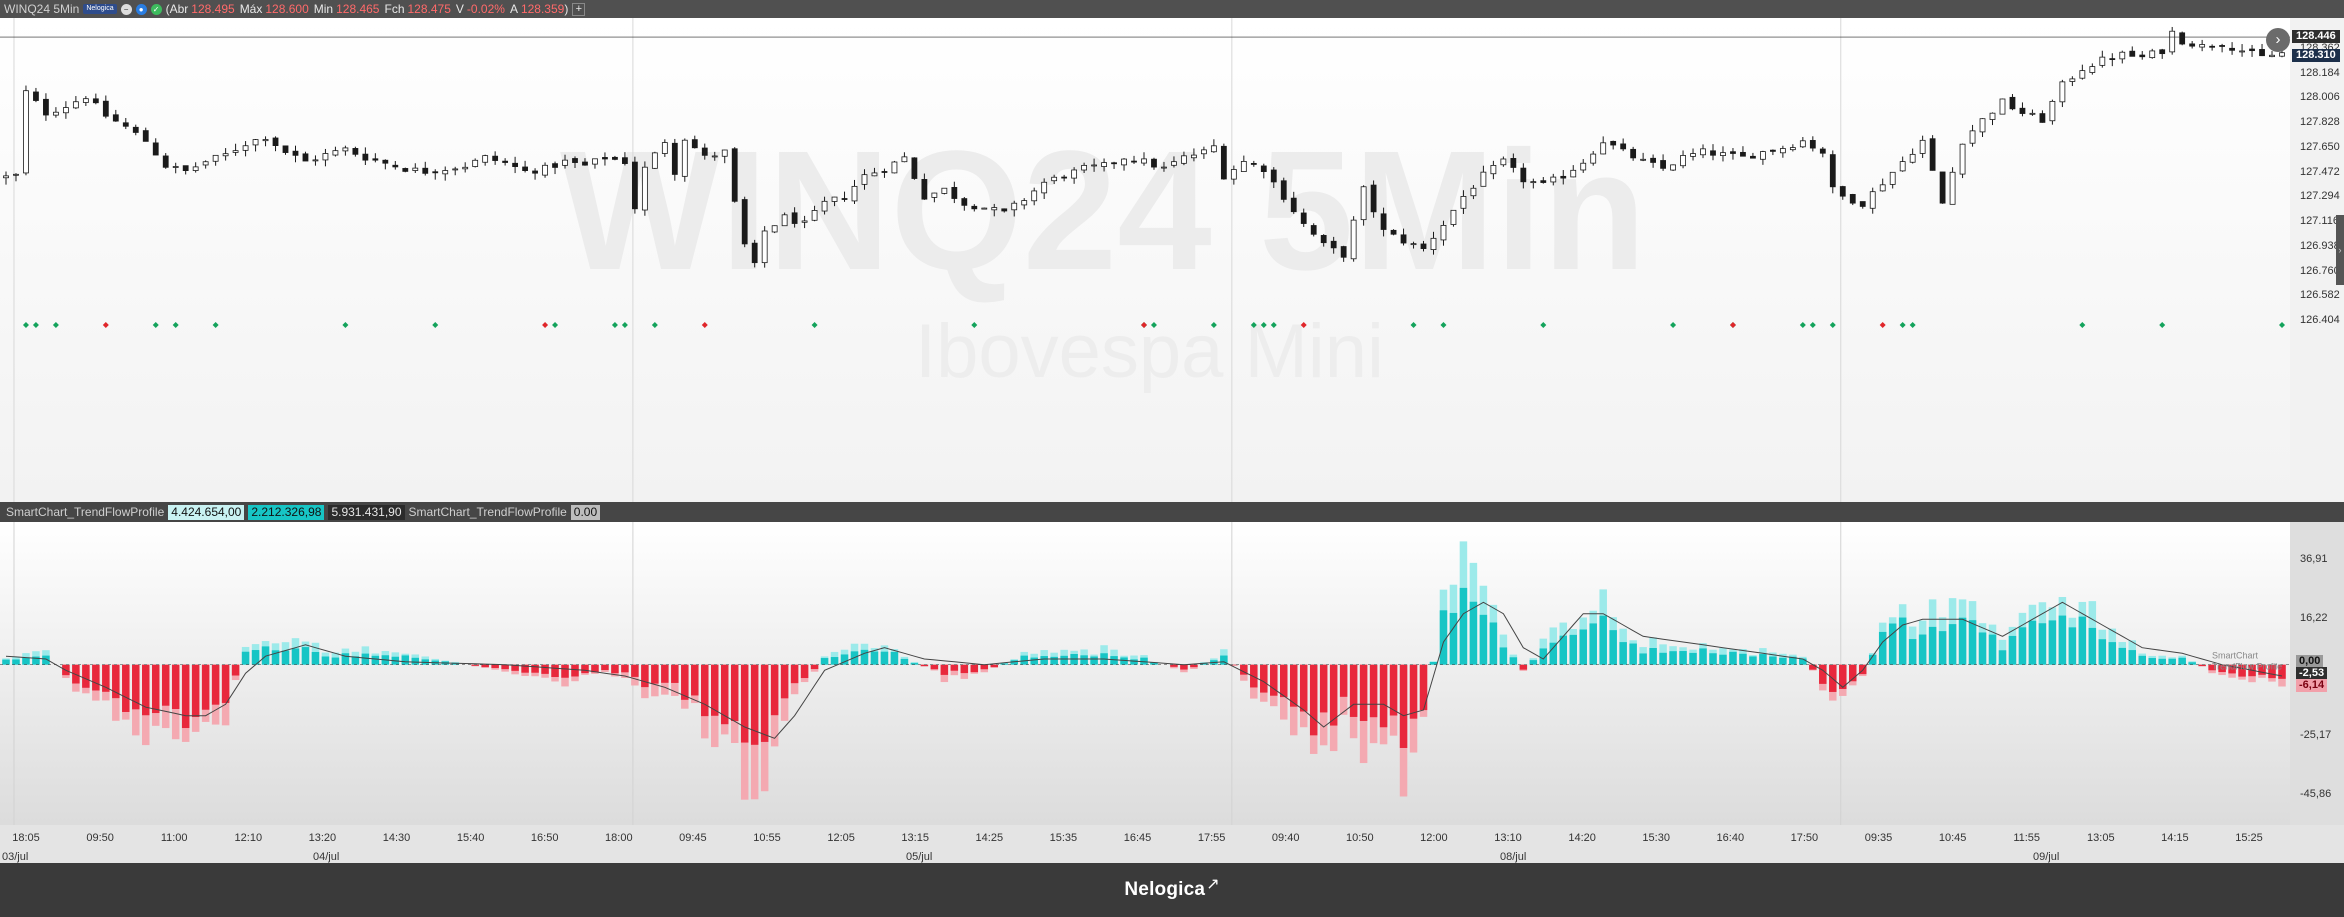  Describe the element at coordinates (542, 9) in the screenshot. I see `adjusted-value: 128.359` at that location.